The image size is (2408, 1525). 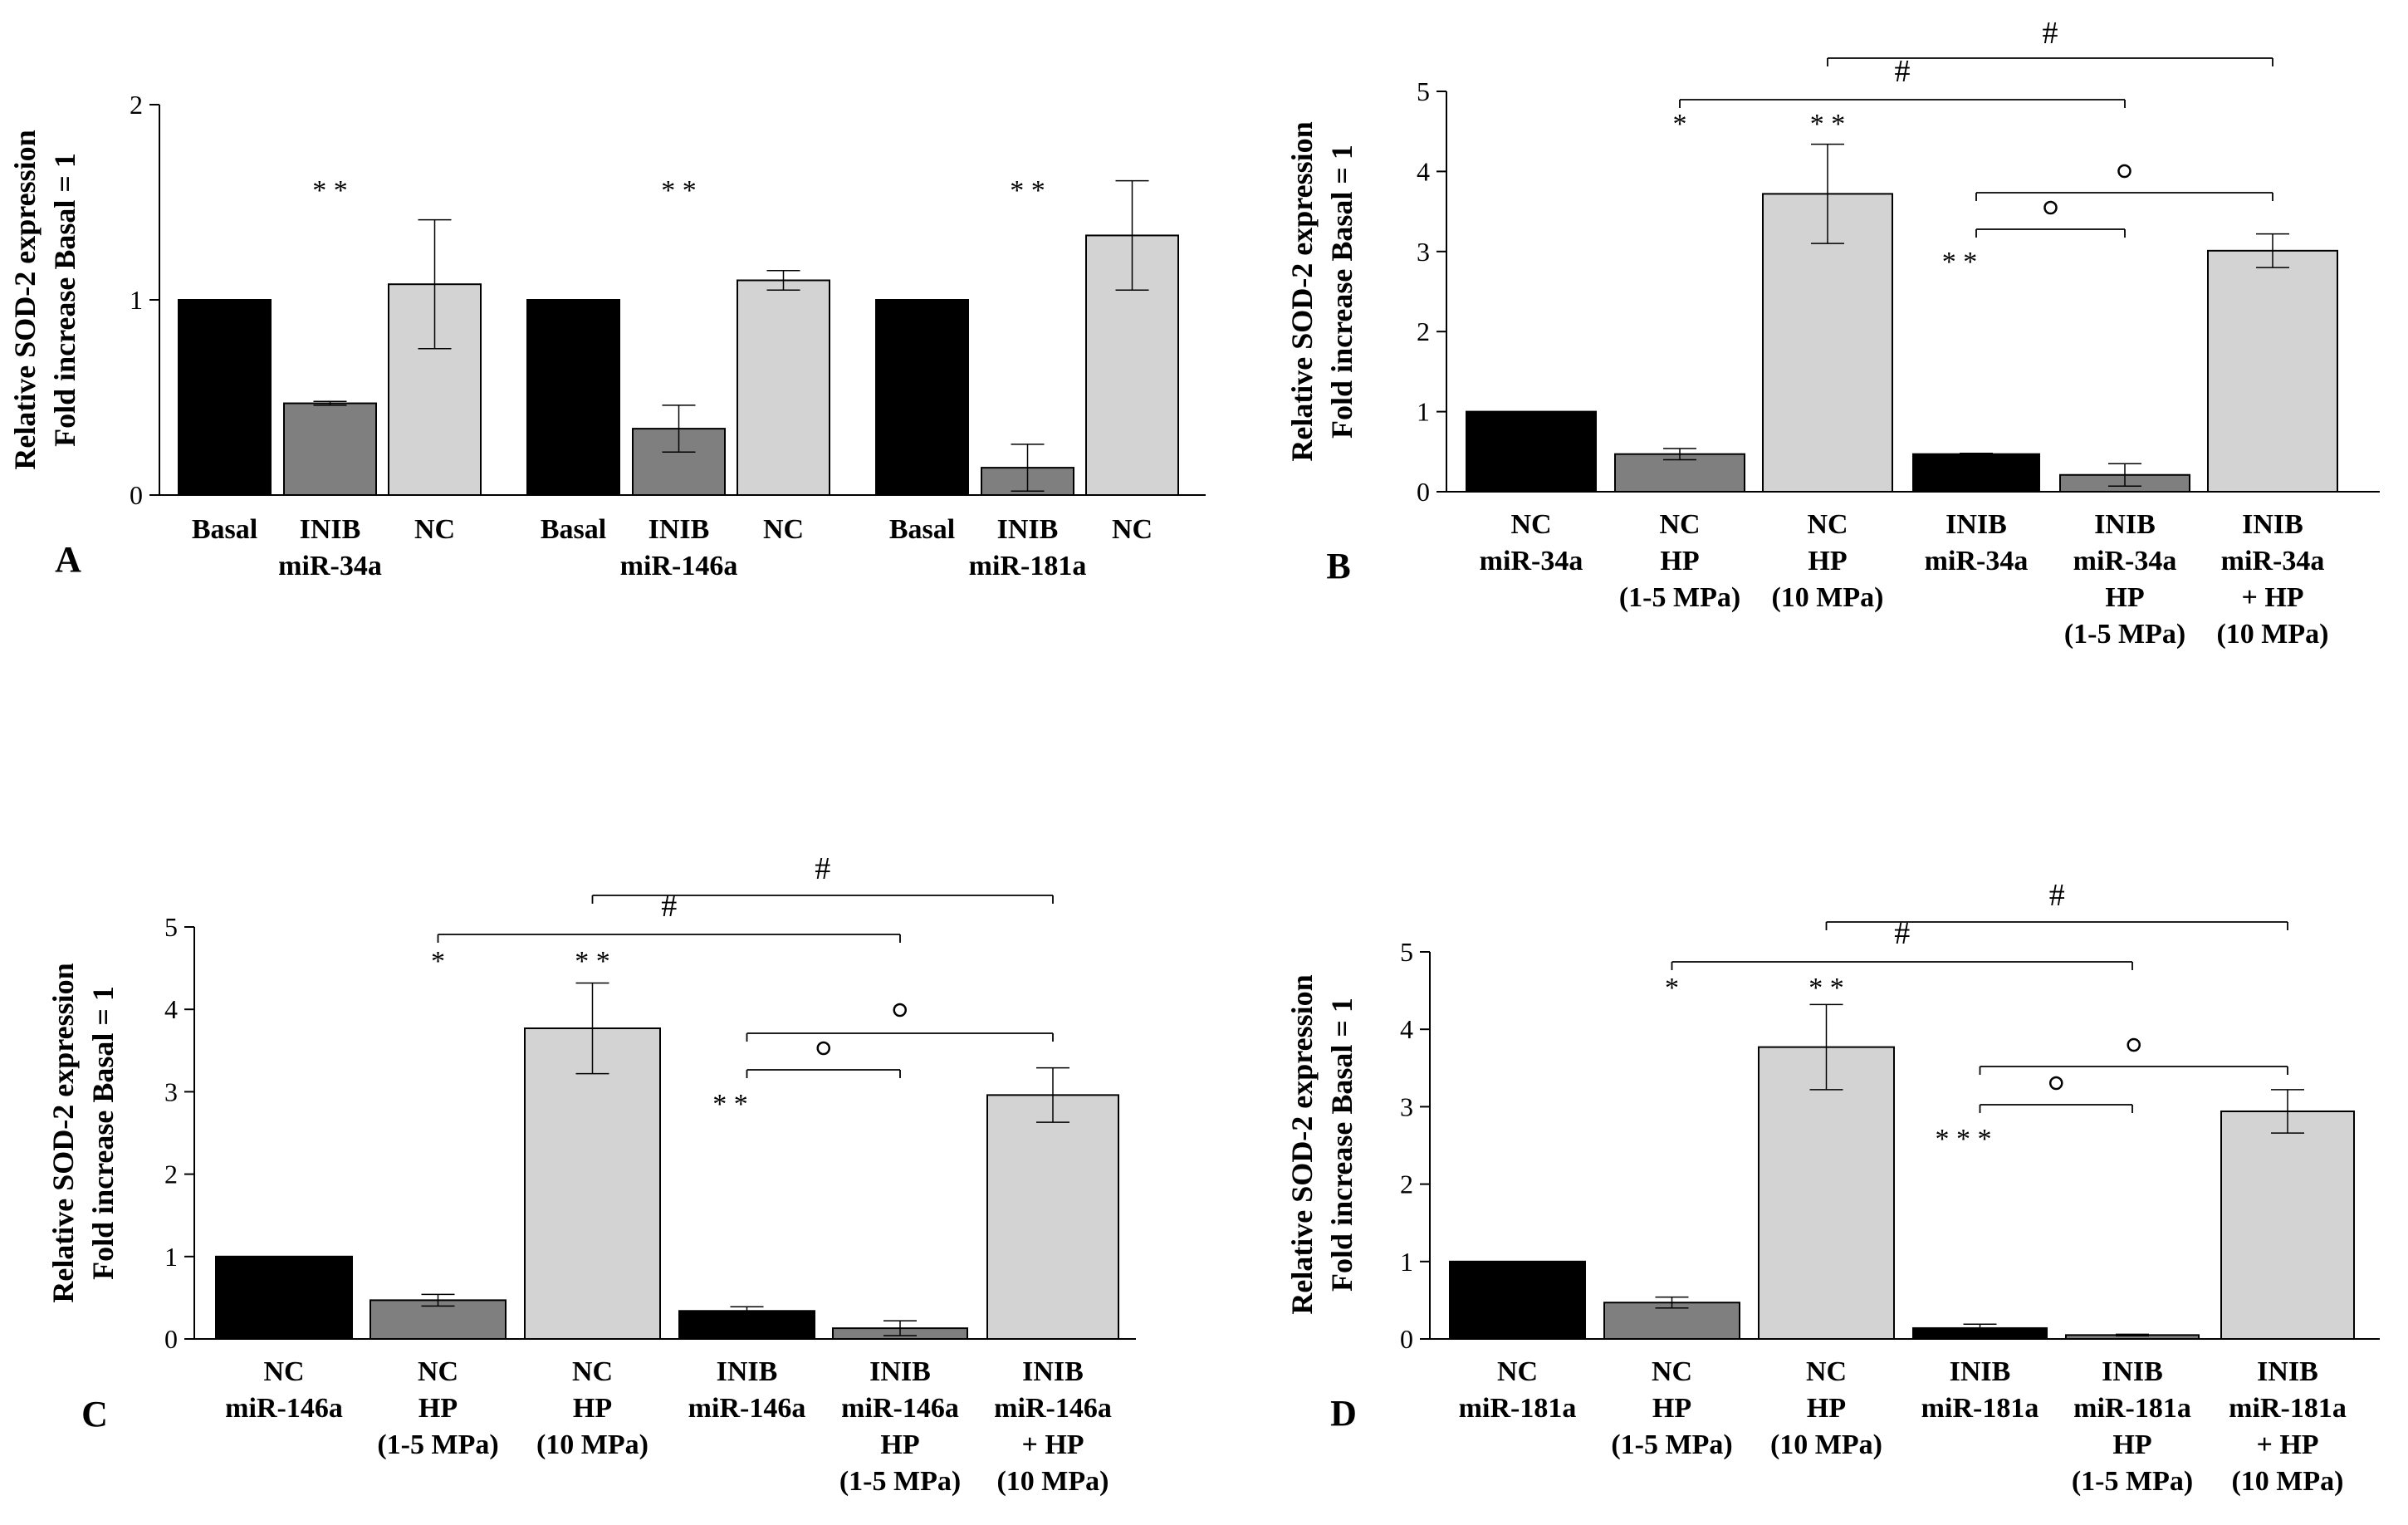 I want to click on y-tick-label: 0, so click(x=1423, y=492).